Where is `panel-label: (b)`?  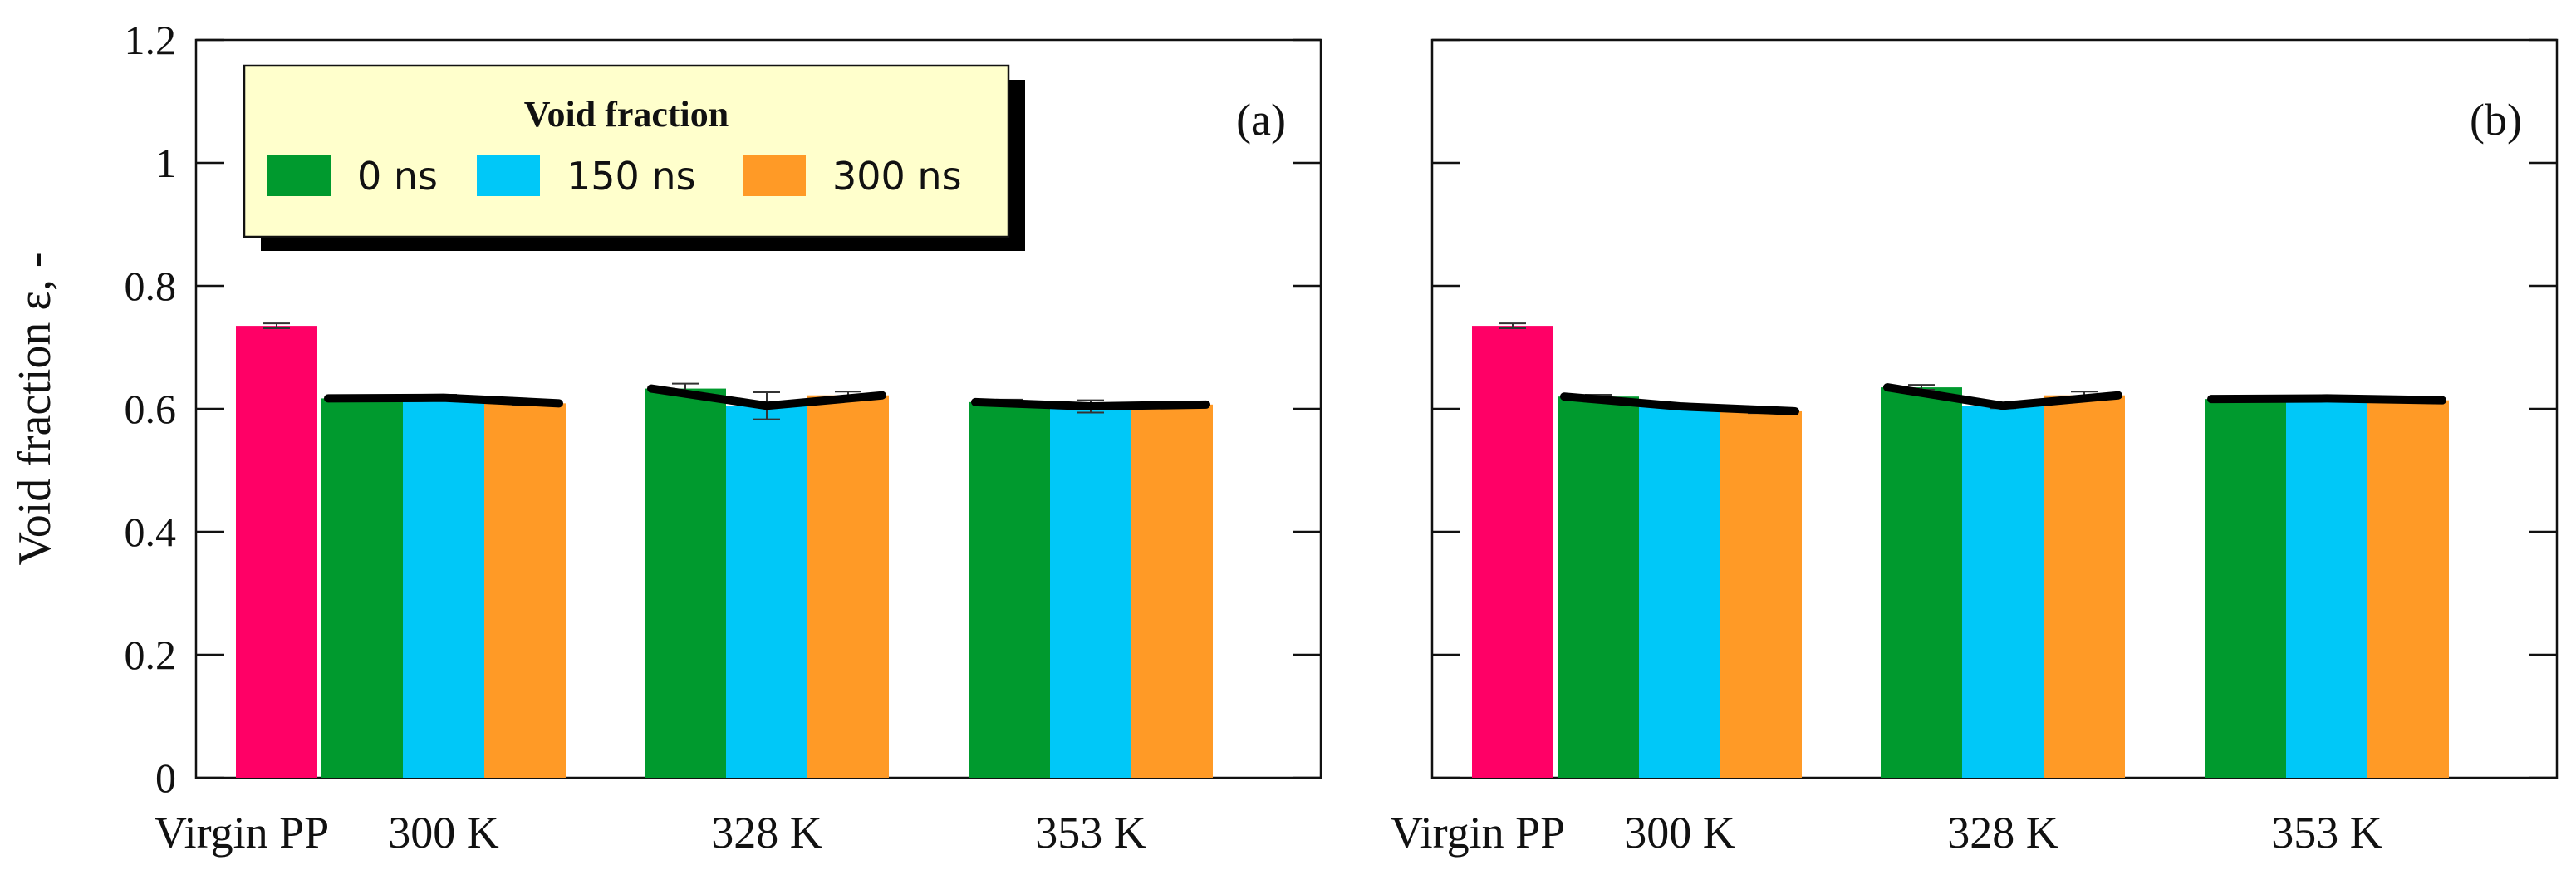
panel-label: (b) is located at coordinates (2496, 120).